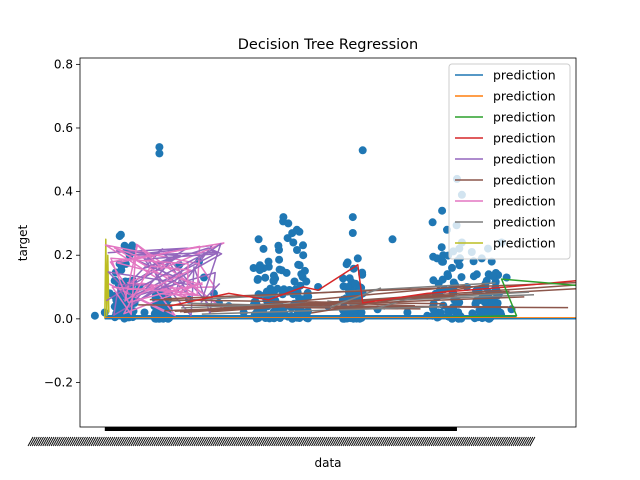 Image resolution: width=640 pixels, height=480 pixels. I want to click on y-tick-label: 0.6, so click(63, 128).